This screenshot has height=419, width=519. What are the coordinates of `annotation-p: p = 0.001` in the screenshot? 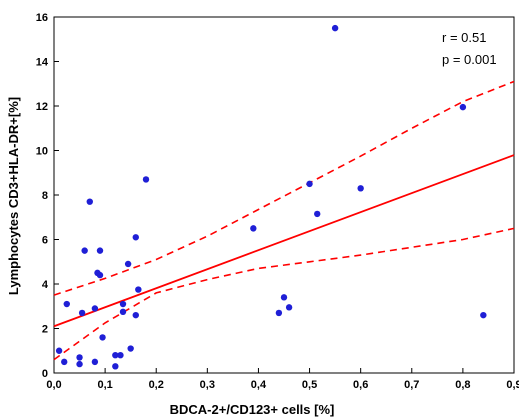 It's located at (469, 59).